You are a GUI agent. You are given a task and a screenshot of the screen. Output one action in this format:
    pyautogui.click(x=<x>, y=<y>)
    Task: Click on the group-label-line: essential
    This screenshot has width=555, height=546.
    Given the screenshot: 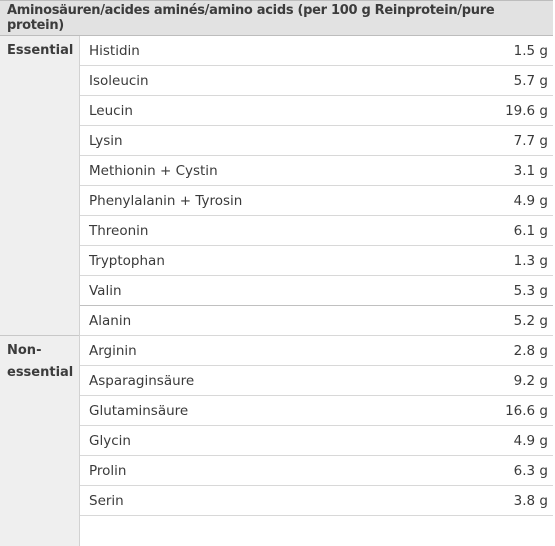 What is the action you would take?
    pyautogui.click(x=40, y=372)
    